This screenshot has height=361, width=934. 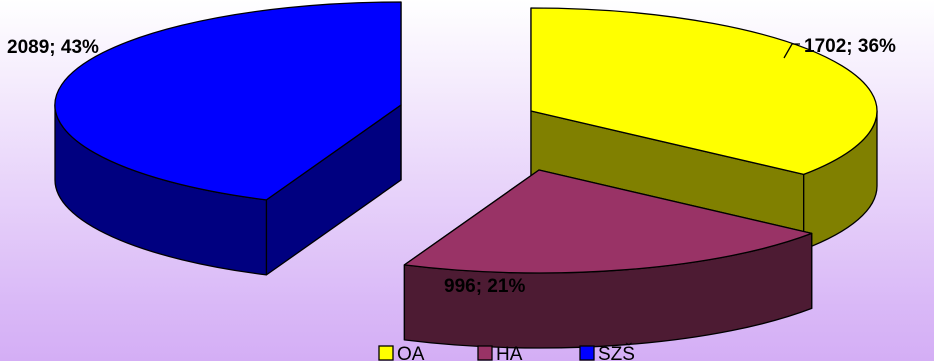 What do you see at coordinates (386, 353) in the screenshot?
I see `legend-swatch-oa` at bounding box center [386, 353].